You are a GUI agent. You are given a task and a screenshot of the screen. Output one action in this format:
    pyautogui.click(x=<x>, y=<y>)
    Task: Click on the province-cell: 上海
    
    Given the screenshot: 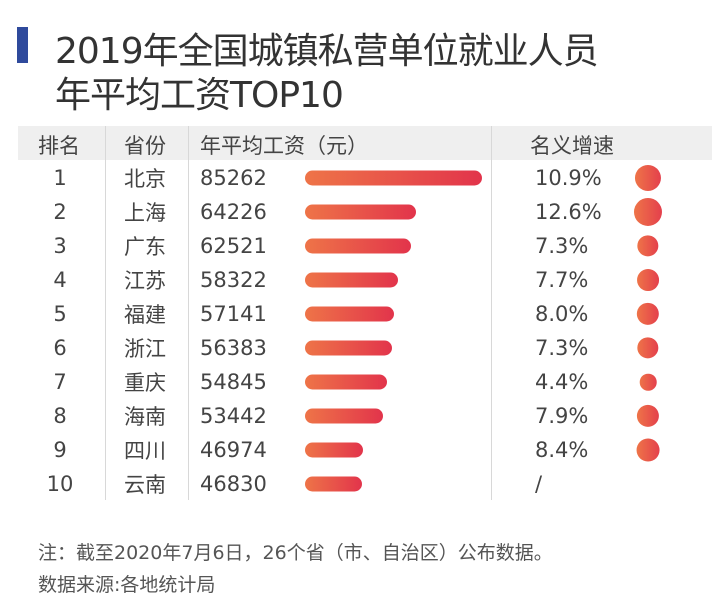 What is the action you would take?
    pyautogui.click(x=145, y=213)
    